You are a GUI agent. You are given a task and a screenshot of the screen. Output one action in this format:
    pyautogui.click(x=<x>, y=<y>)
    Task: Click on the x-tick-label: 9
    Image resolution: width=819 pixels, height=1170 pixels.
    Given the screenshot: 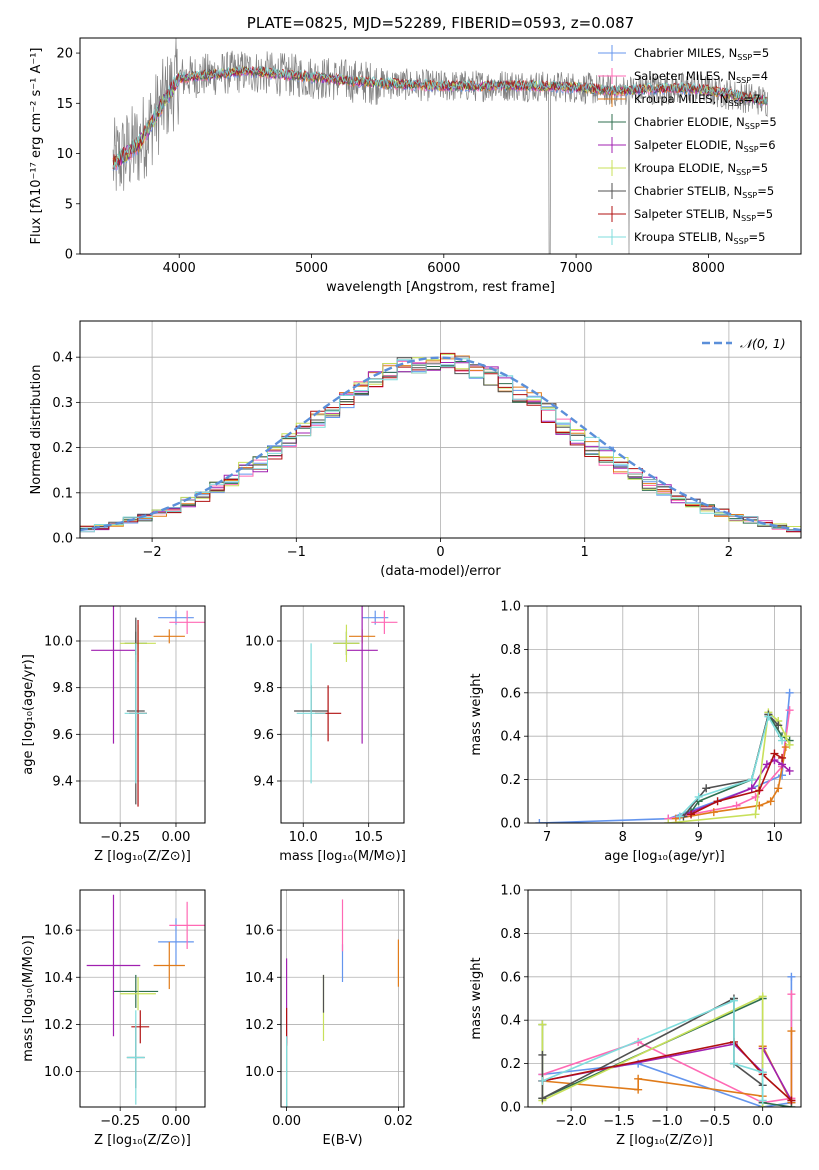 What is the action you would take?
    pyautogui.click(x=698, y=837)
    